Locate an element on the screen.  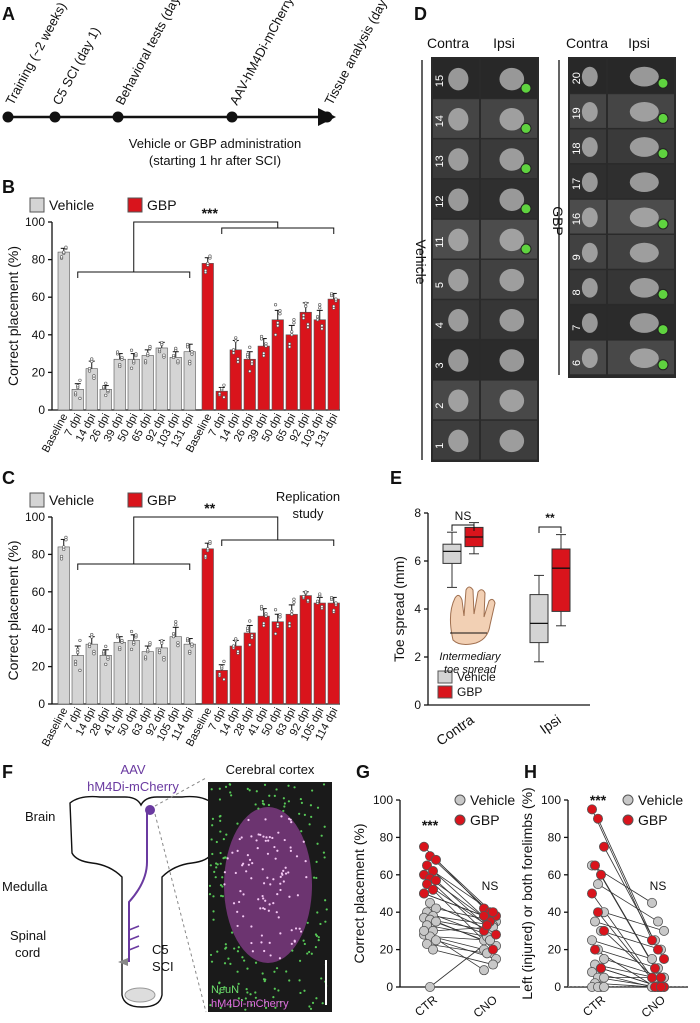
animal-id: 20 is located at coordinates (577, 78).